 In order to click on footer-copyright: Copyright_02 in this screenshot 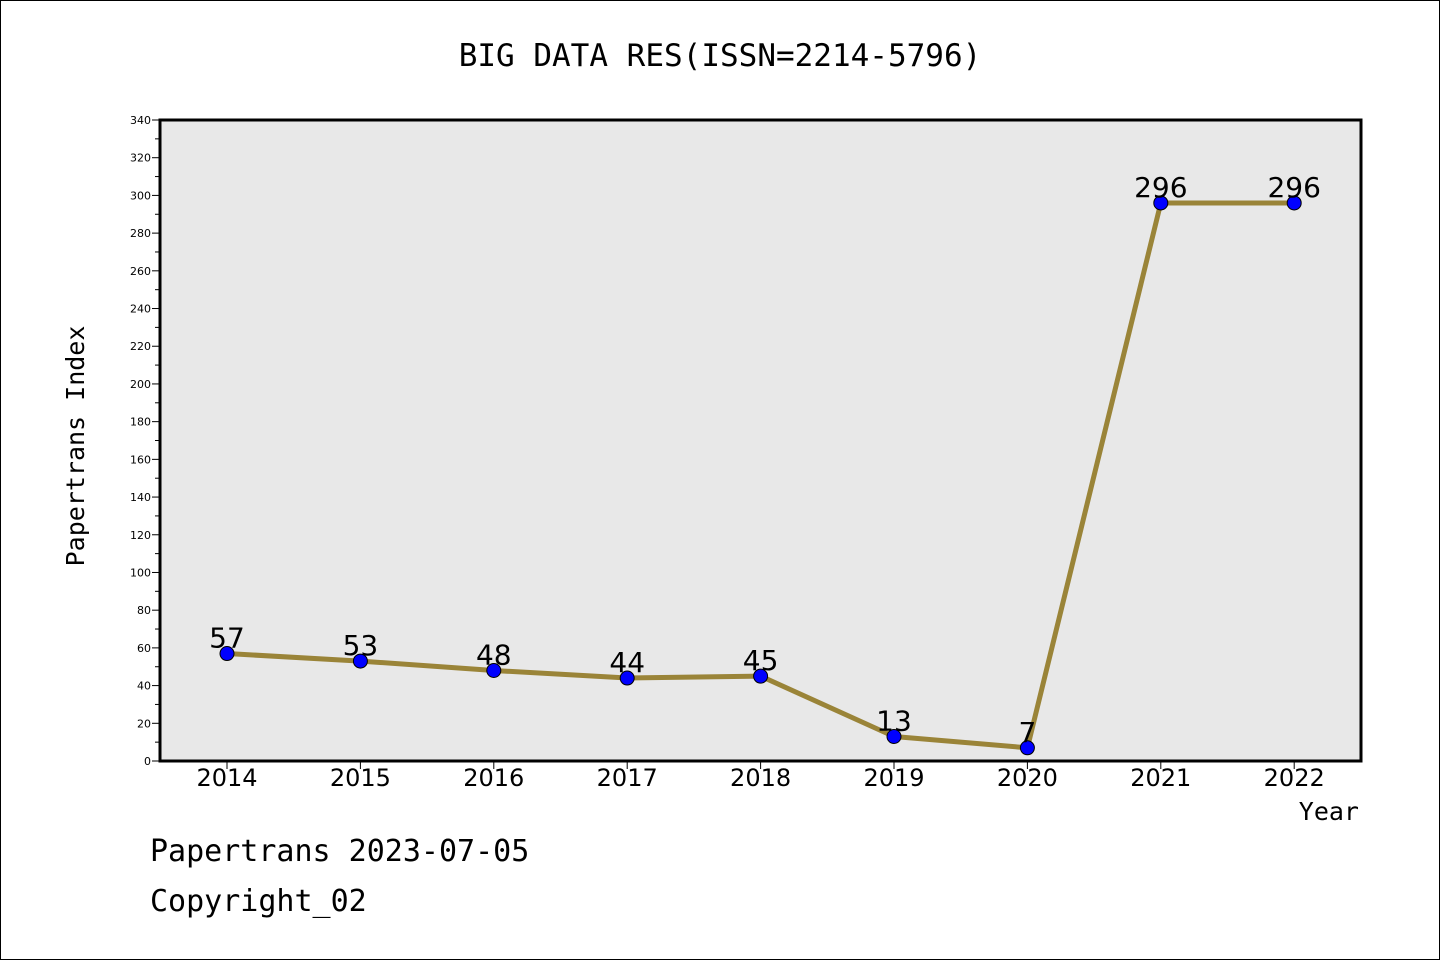, I will do `click(258, 901)`.